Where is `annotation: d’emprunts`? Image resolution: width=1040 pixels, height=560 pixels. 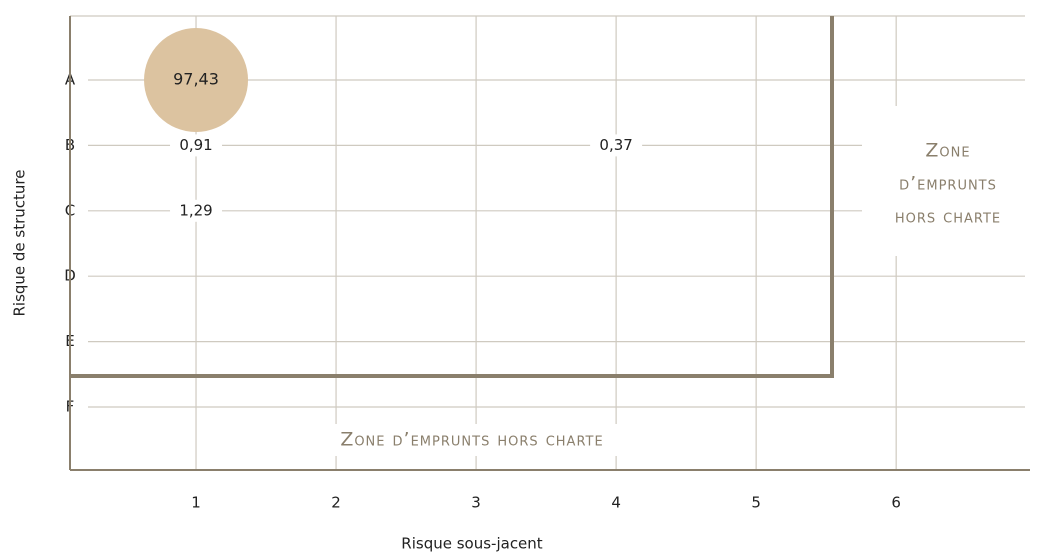 annotation: d’emprunts is located at coordinates (948, 184).